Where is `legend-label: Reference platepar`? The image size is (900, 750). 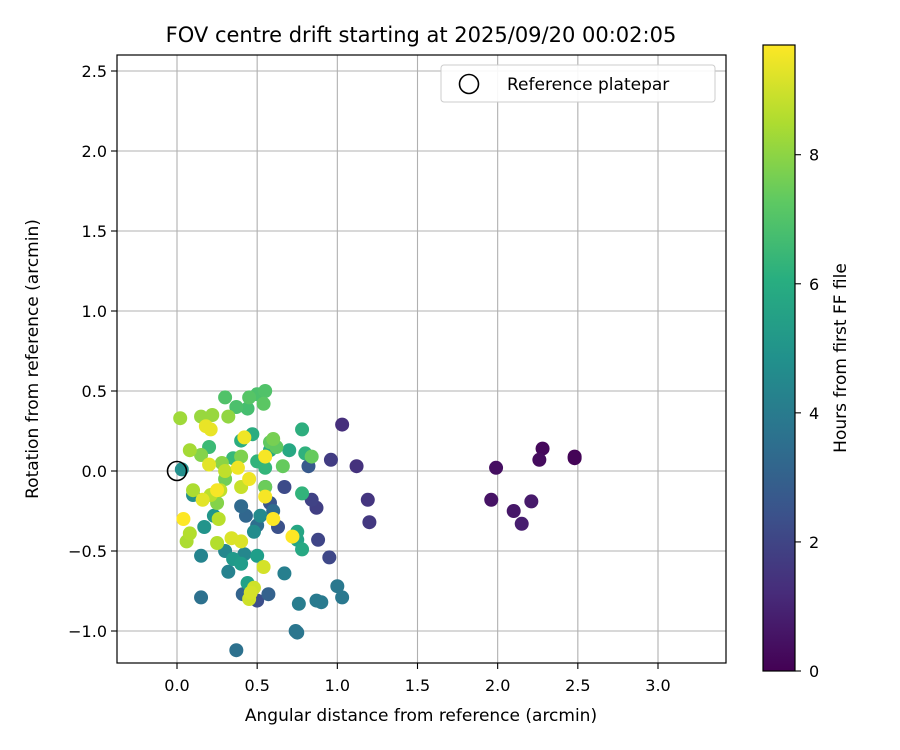
legend-label: Reference platepar is located at coordinates (588, 85).